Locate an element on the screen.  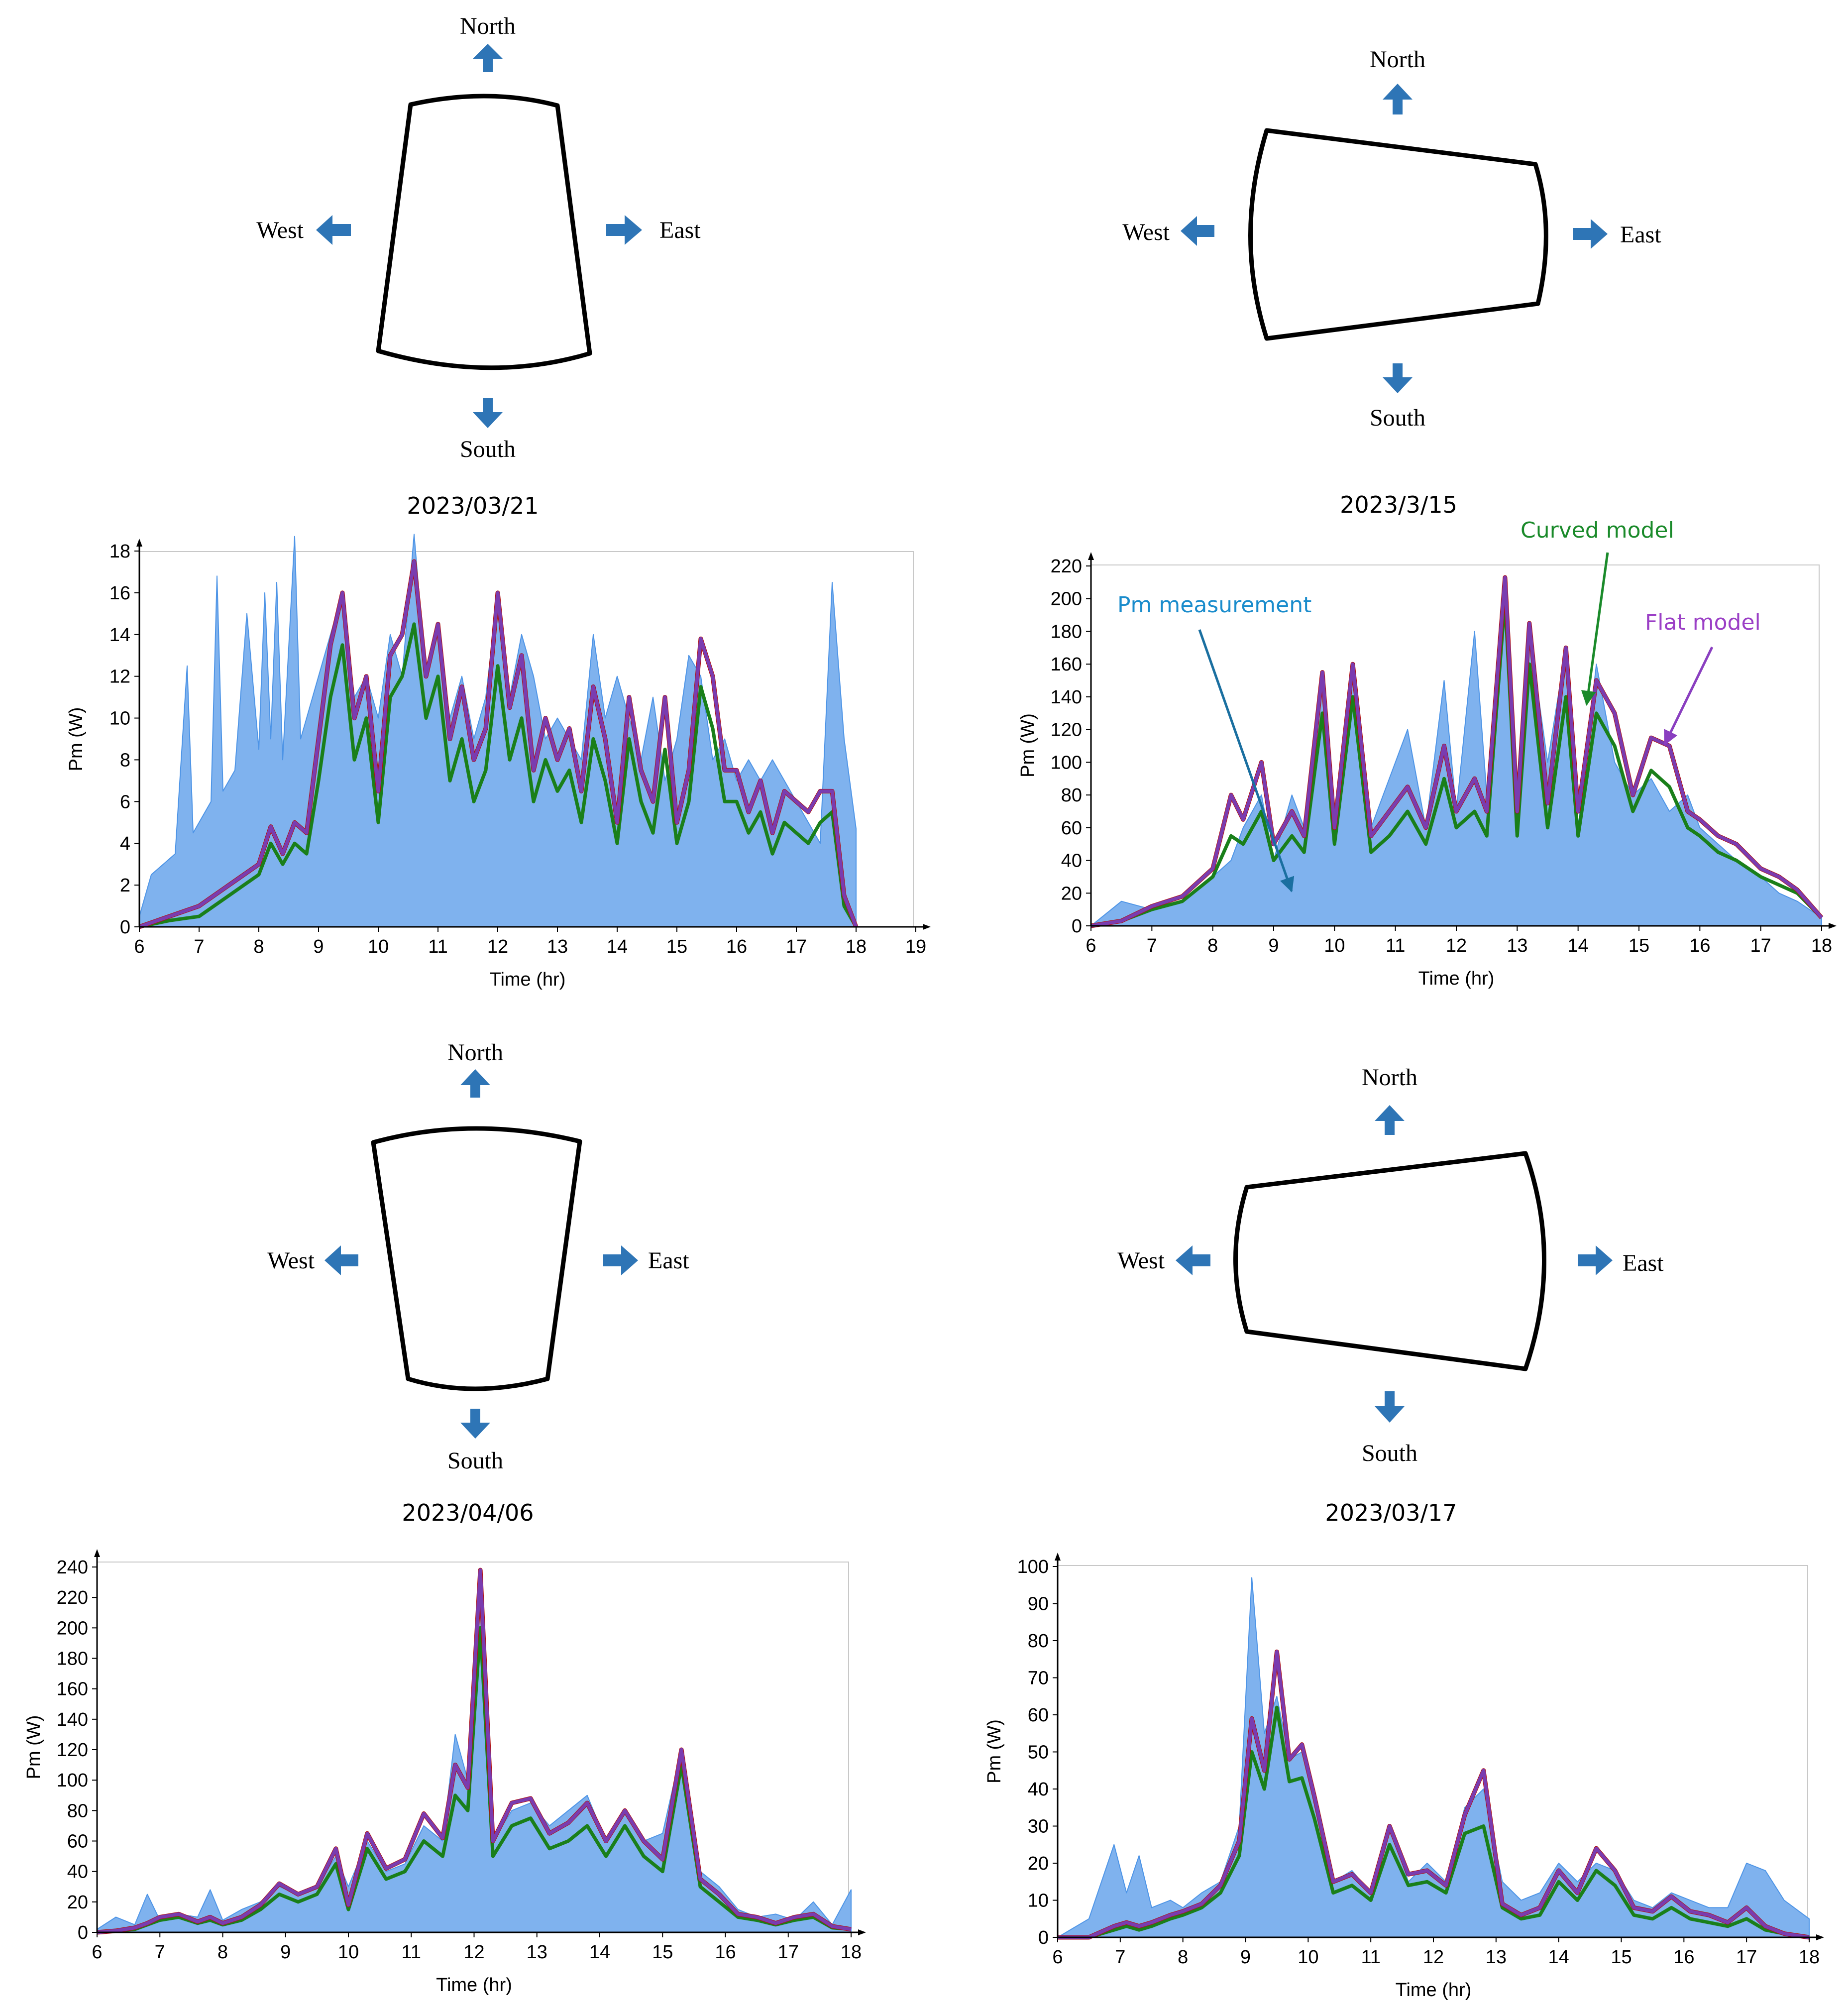
south-arrow-icon is located at coordinates (1390, 1407).